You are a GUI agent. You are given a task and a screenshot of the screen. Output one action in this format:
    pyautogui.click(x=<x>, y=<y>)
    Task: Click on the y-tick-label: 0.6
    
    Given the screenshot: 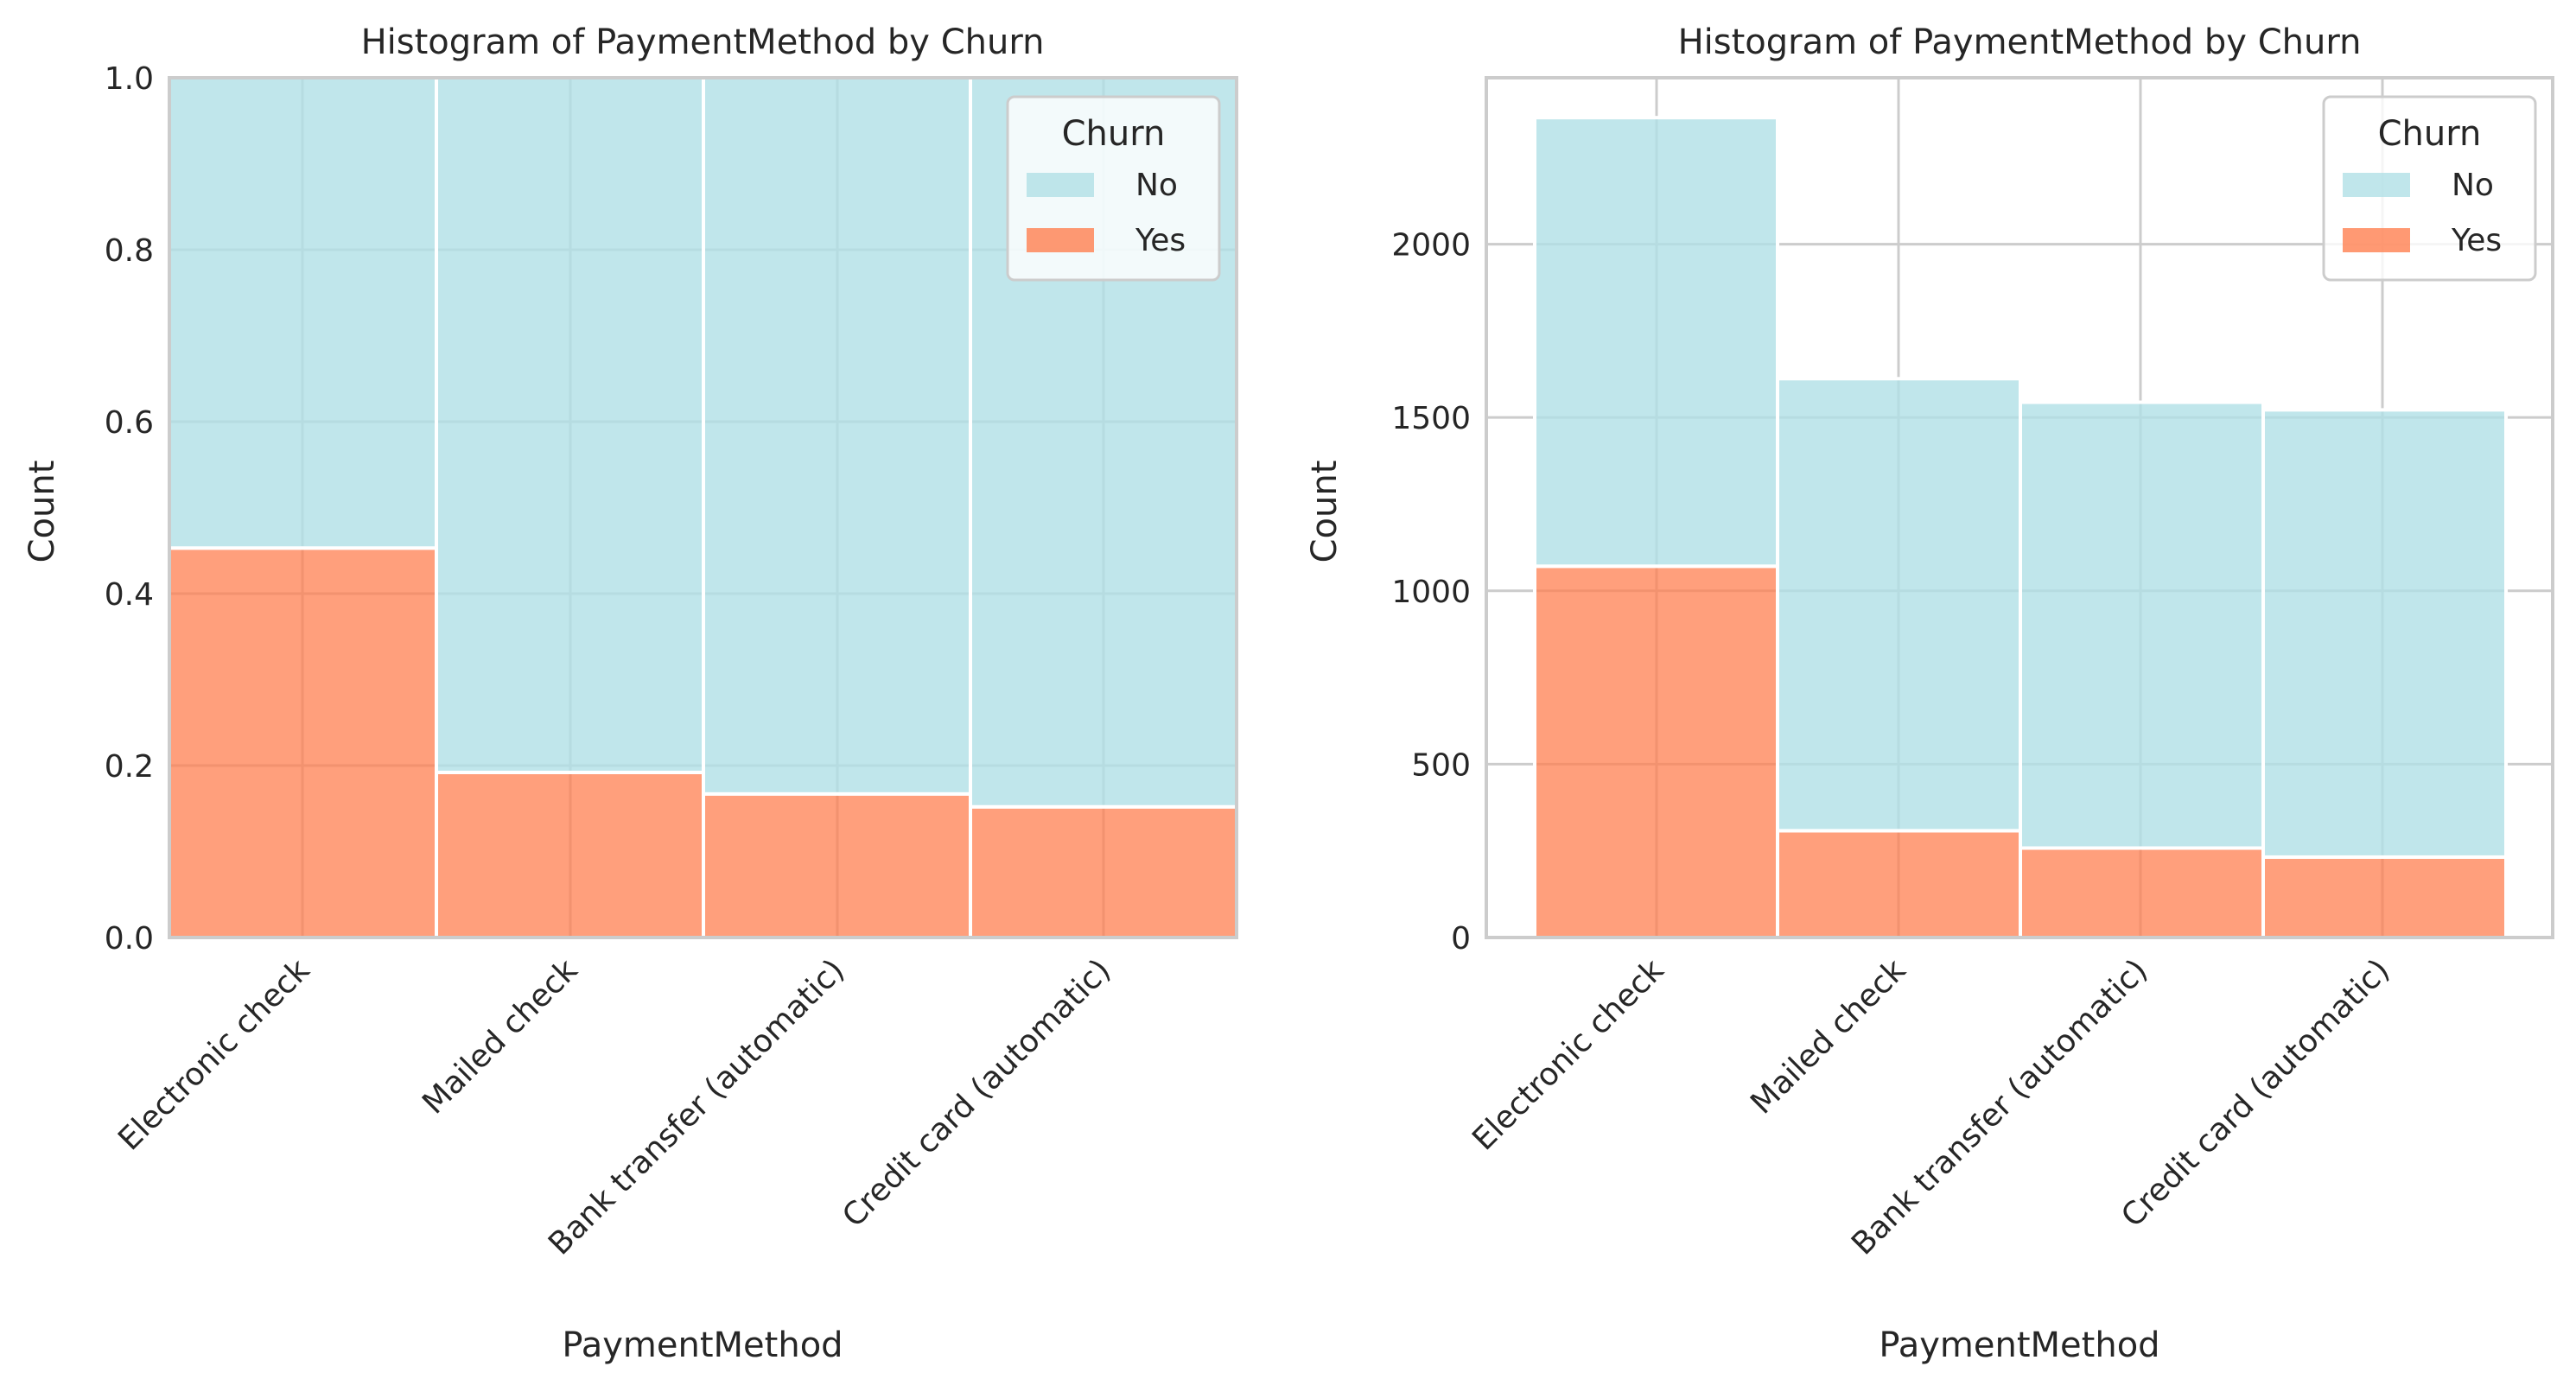 What is the action you would take?
    pyautogui.click(x=129, y=423)
    